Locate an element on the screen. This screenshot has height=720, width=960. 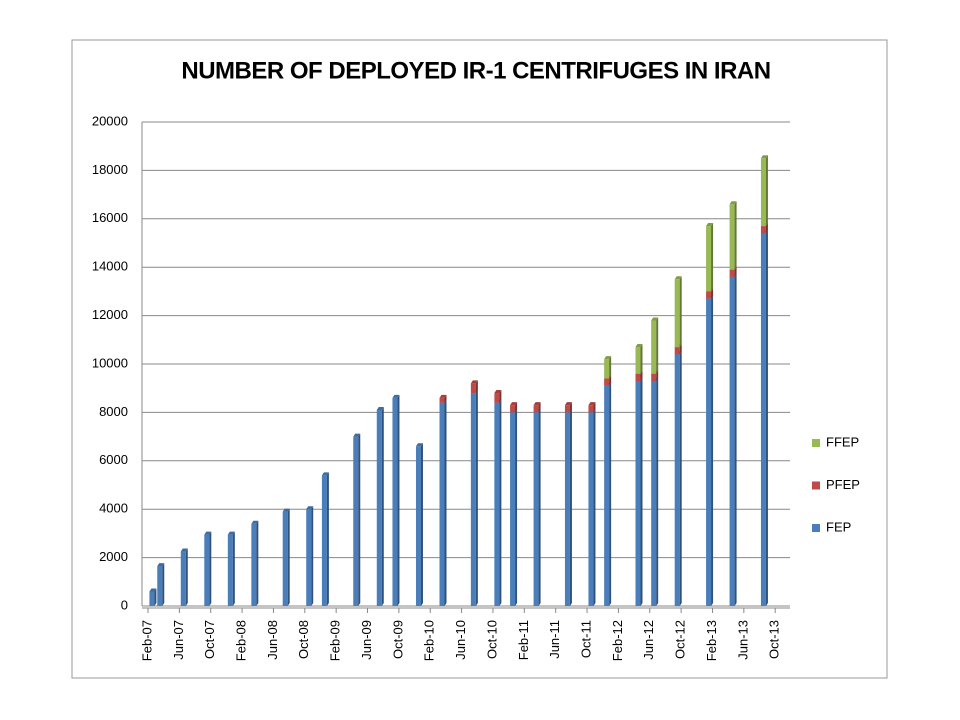
y-tick-label: 10000 is located at coordinates (110, 362).